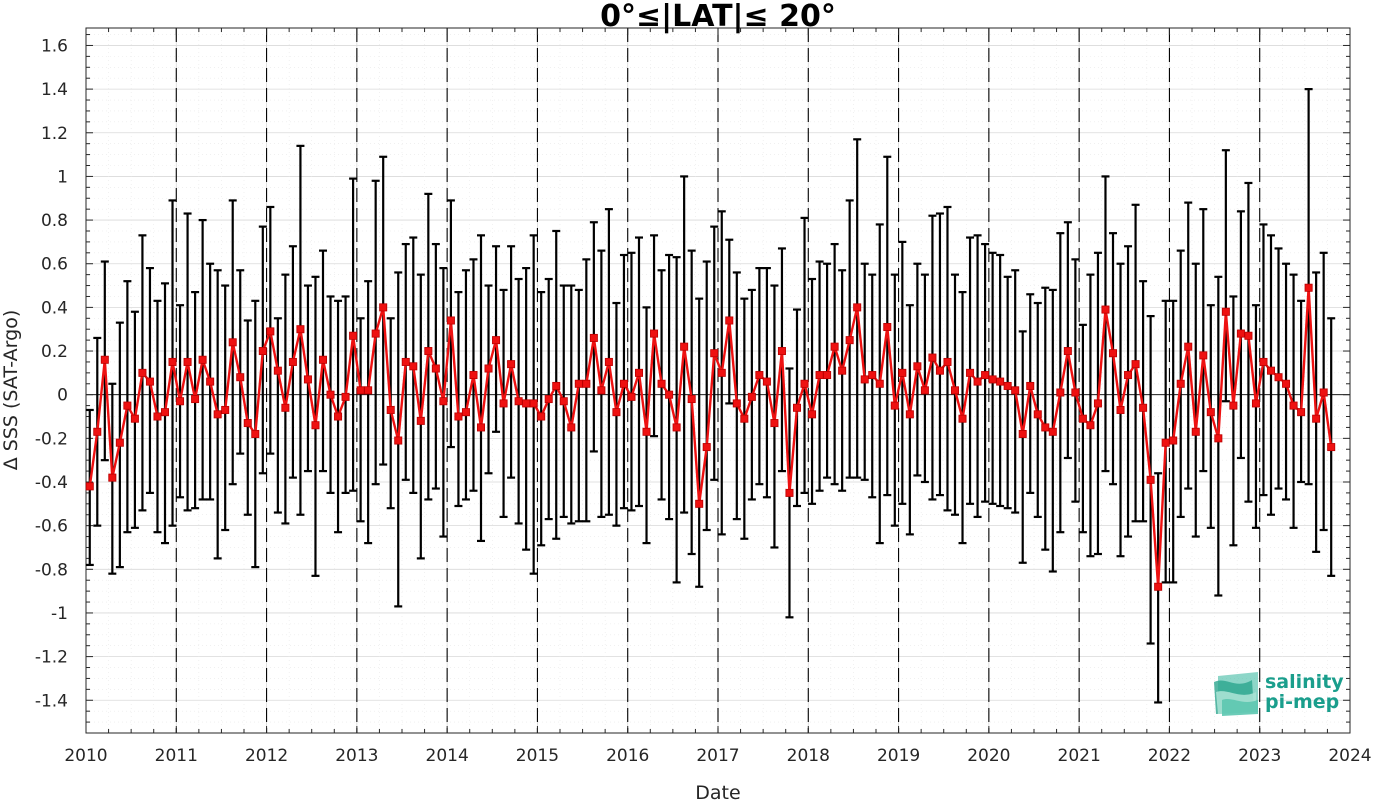 Image resolution: width=1375 pixels, height=801 pixels. Describe the element at coordinates (266, 756) in the screenshot. I see `x-tick-label: 2012` at that location.